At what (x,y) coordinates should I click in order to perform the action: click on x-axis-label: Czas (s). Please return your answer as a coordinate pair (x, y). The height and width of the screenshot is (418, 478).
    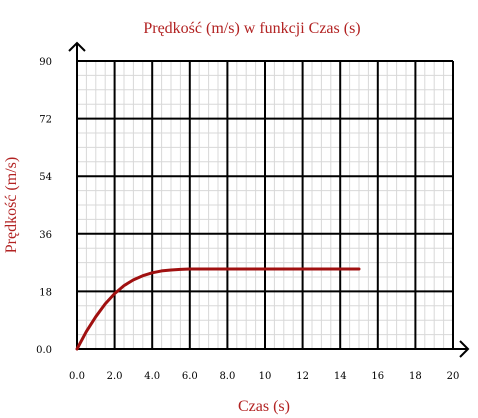
    Looking at the image, I should click on (264, 406).